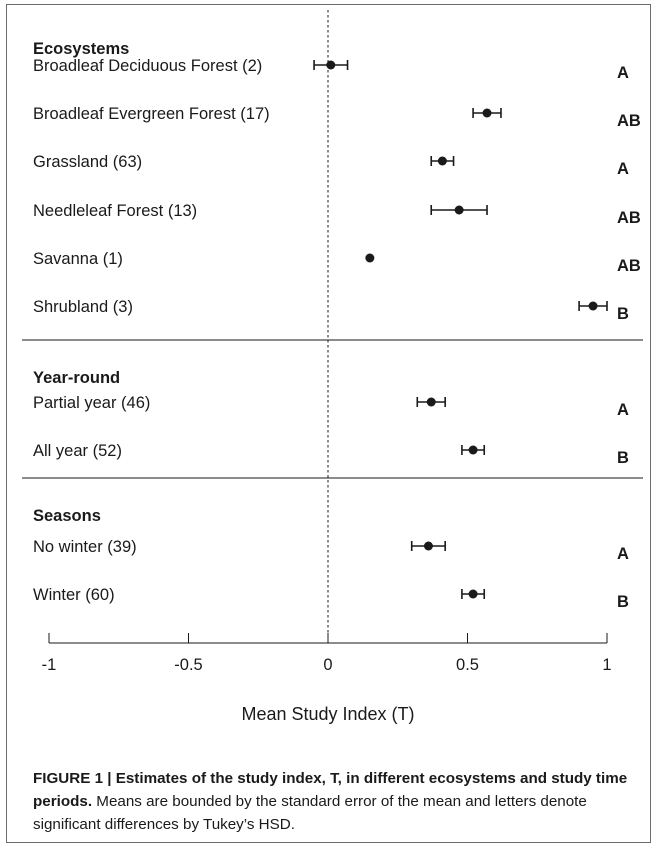 This screenshot has width=657, height=847. What do you see at coordinates (87, 162) in the screenshot?
I see `row-label: Grassland (63)` at bounding box center [87, 162].